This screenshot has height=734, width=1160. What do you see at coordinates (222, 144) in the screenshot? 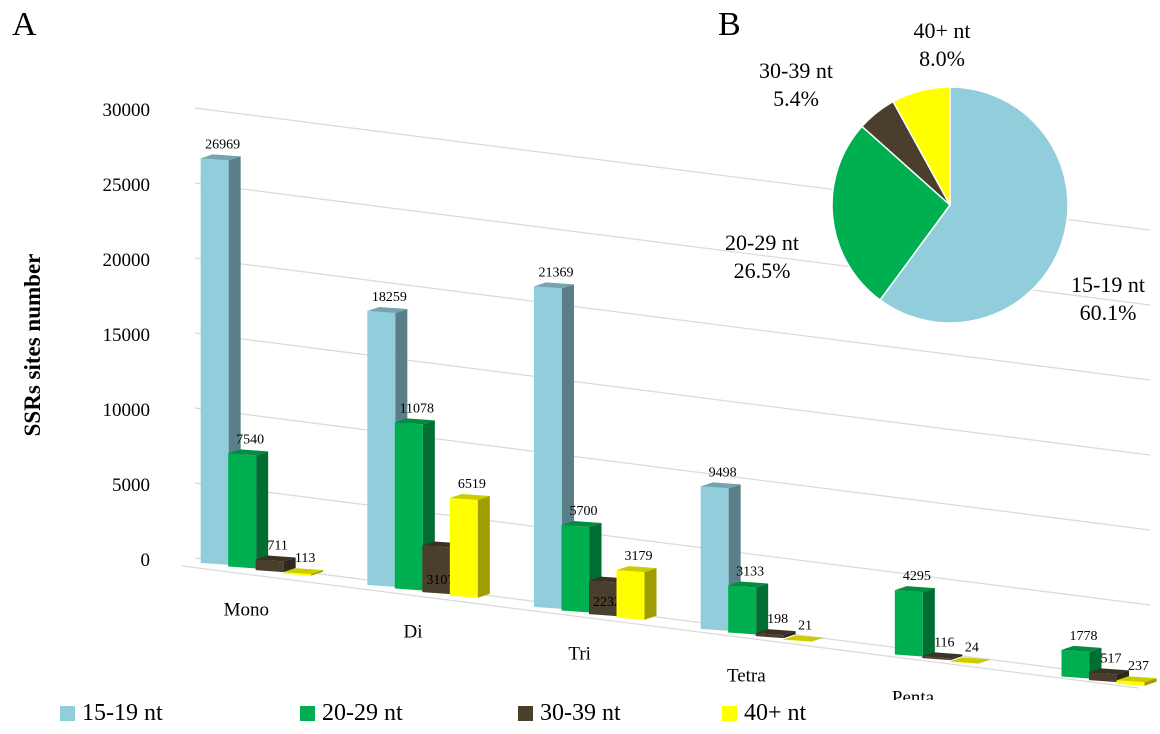
I see `bar-value-label: 26969` at bounding box center [222, 144].